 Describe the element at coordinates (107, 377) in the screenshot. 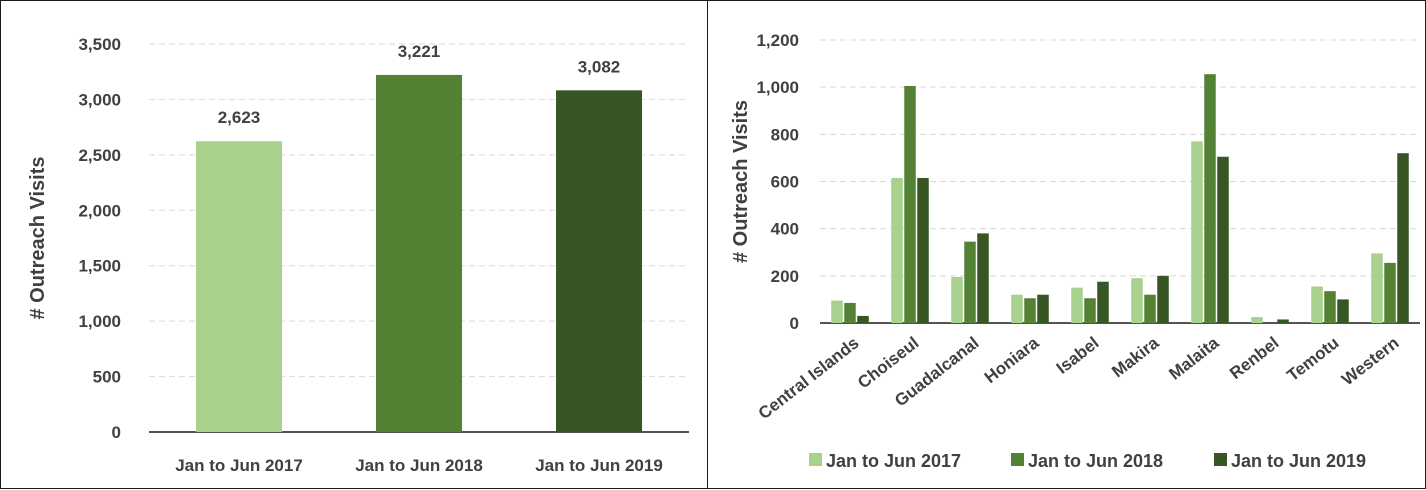

I see `y-tick-label: 500` at that location.